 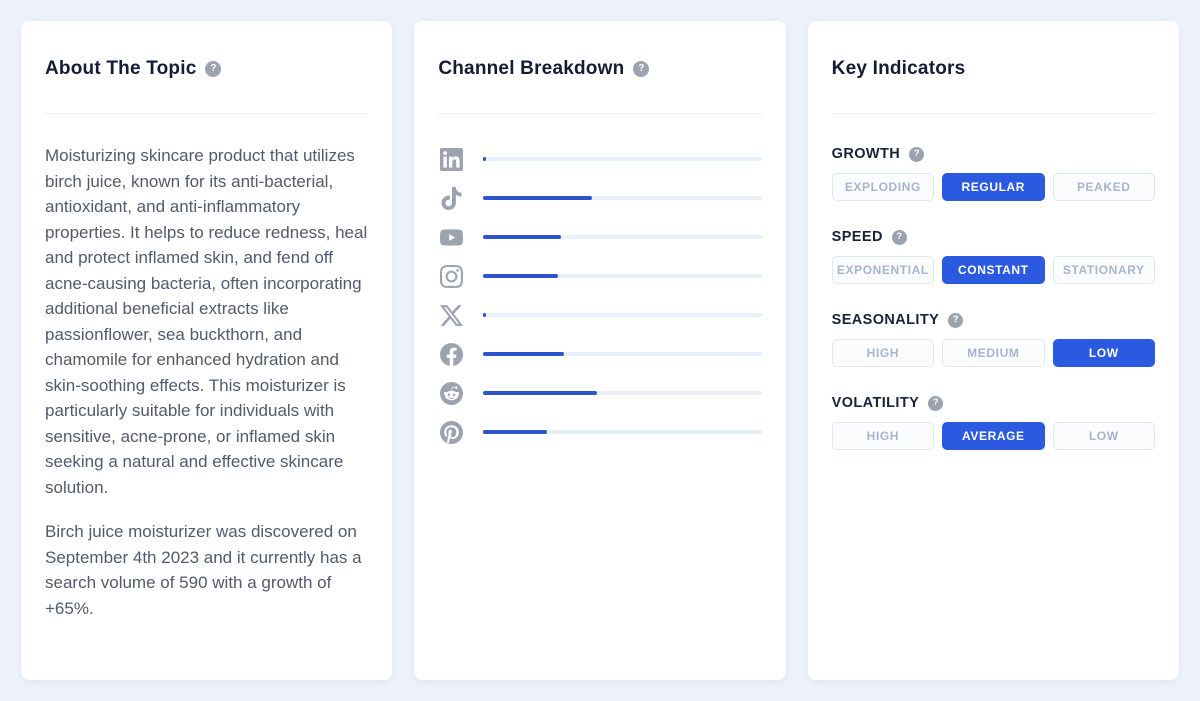 What do you see at coordinates (451, 432) in the screenshot?
I see `pinterest-icon` at bounding box center [451, 432].